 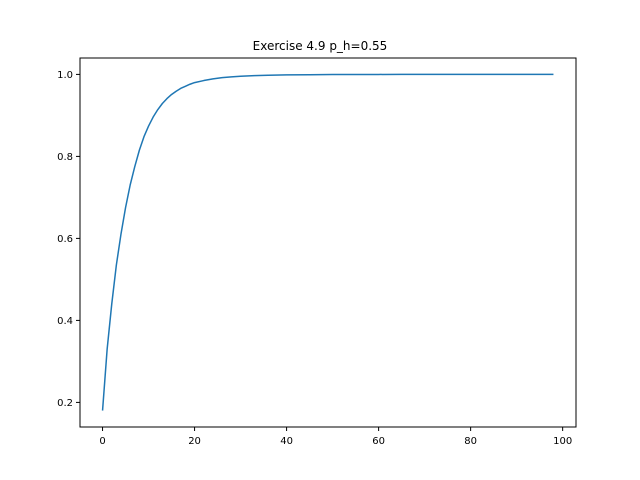 What do you see at coordinates (102, 441) in the screenshot?
I see `x-tick-label: 0` at bounding box center [102, 441].